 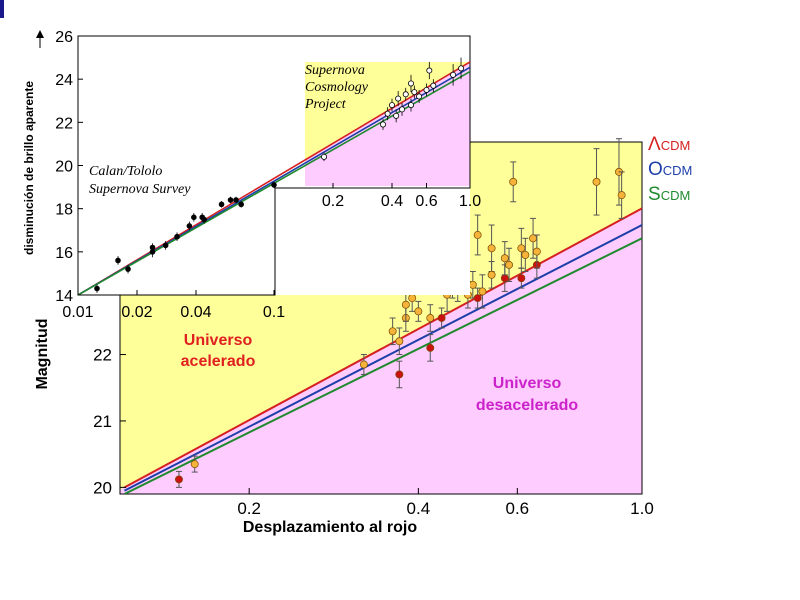 What do you see at coordinates (102, 421) in the screenshot?
I see `main-y-tick-label-1: 21` at bounding box center [102, 421].